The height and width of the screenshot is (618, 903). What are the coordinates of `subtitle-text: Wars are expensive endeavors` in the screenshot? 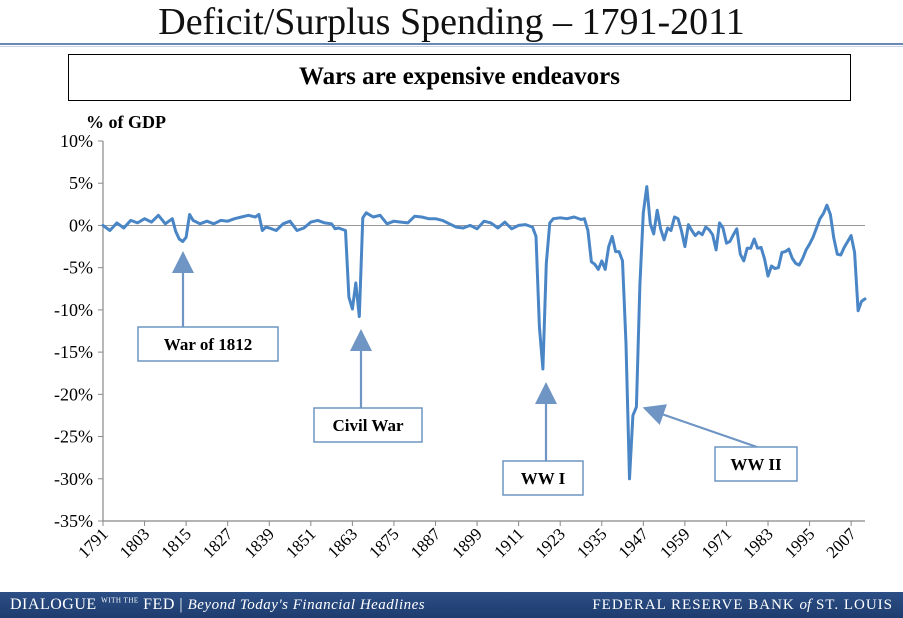 It's located at (459, 76).